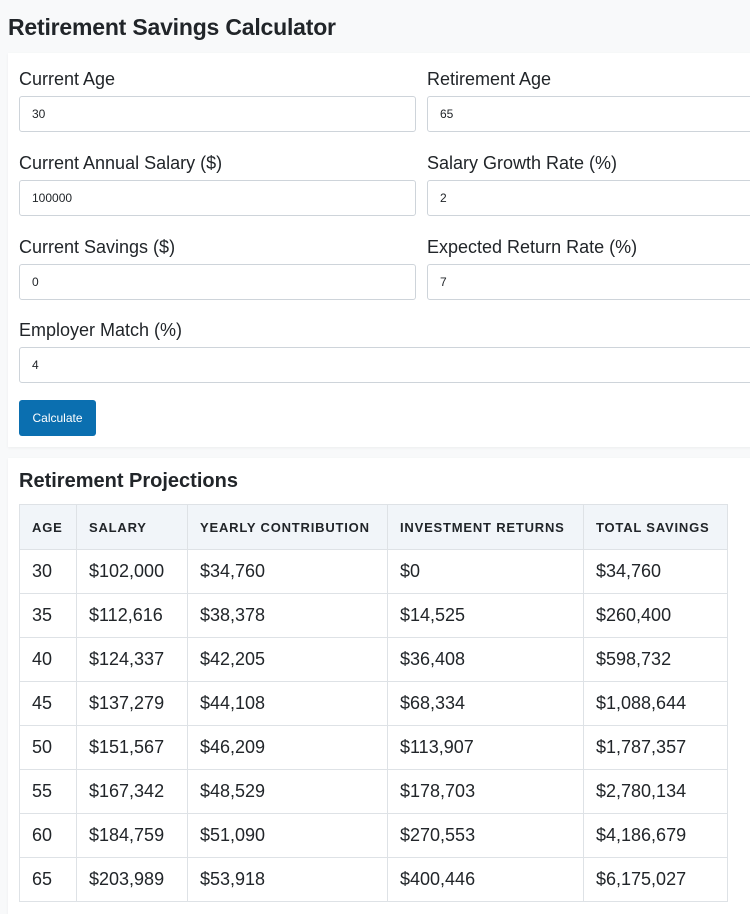 The image size is (750, 914). What do you see at coordinates (485, 571) in the screenshot?
I see `cell-investment-returns: $0` at bounding box center [485, 571].